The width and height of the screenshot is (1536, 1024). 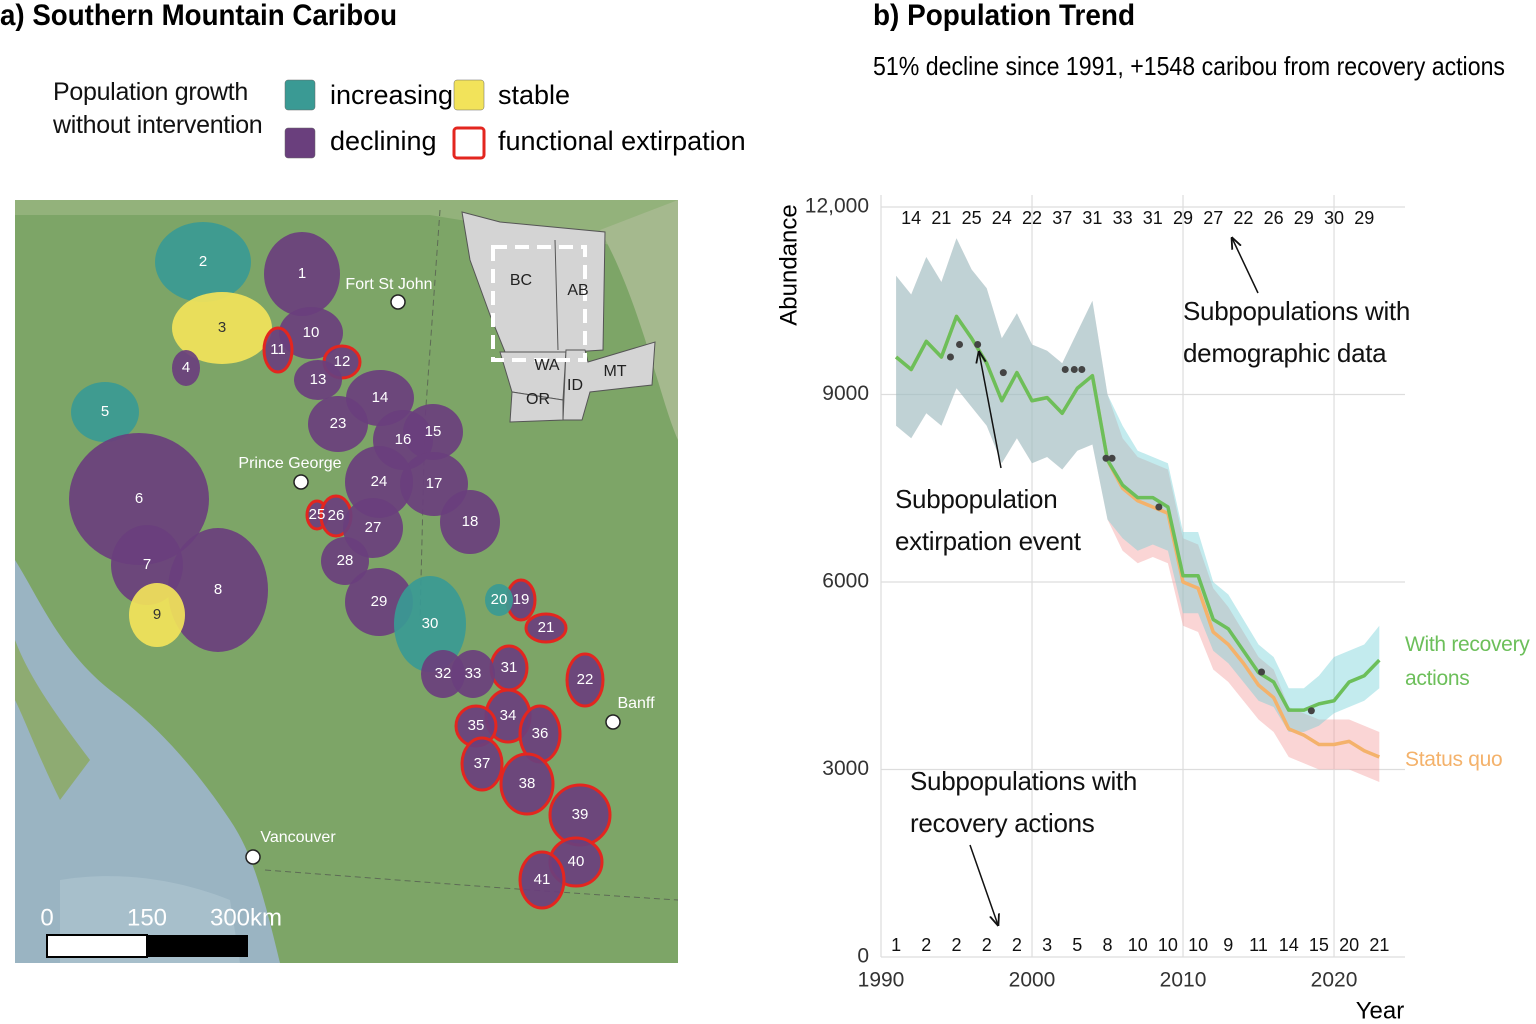 I want to click on demographic-count: 26, so click(x=1274, y=218).